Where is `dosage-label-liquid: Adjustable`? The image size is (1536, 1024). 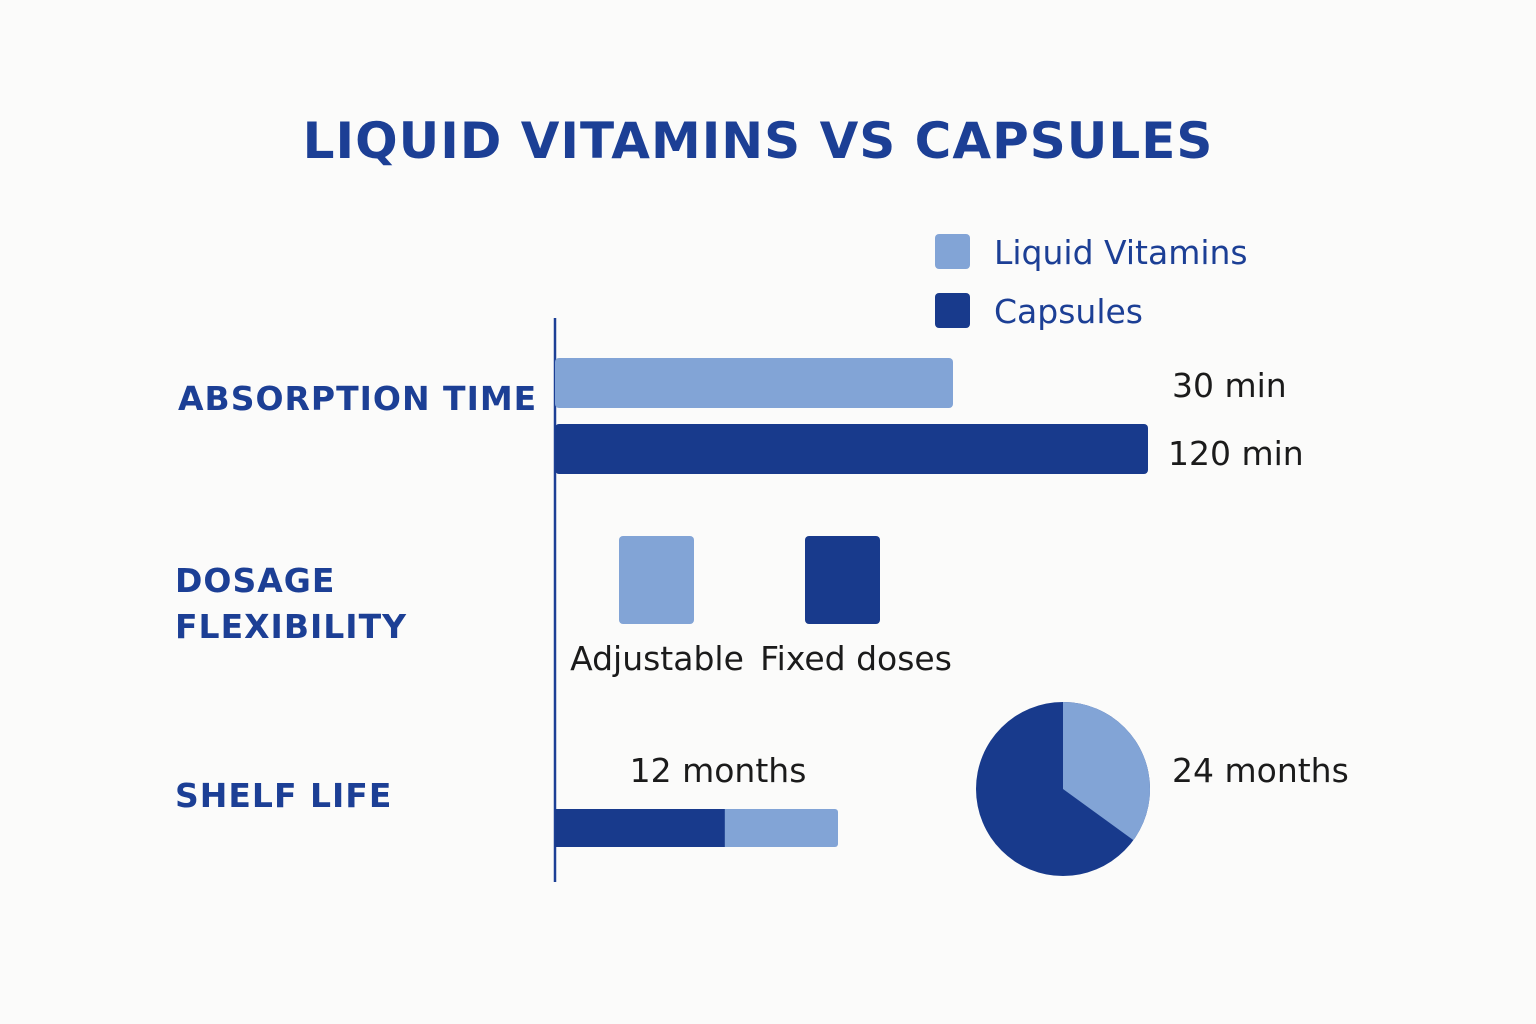
dosage-label-liquid: Adjustable is located at coordinates (657, 658).